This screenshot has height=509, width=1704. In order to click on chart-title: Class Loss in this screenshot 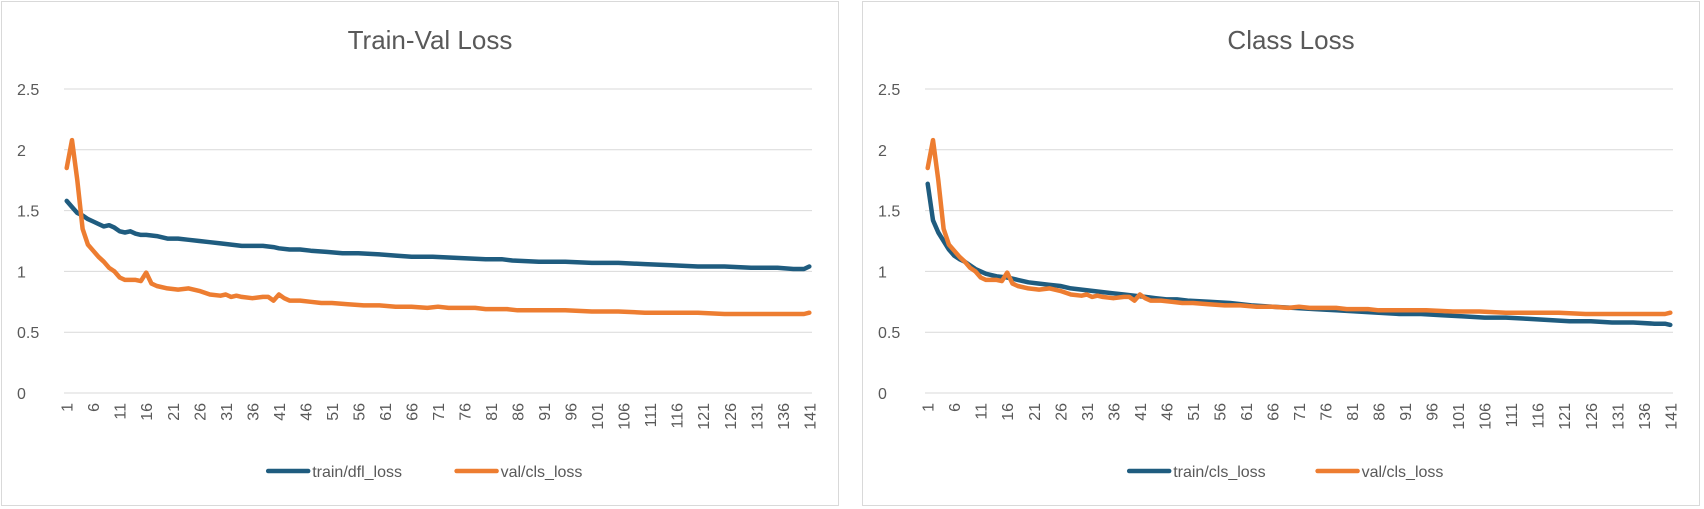, I will do `click(1290, 40)`.